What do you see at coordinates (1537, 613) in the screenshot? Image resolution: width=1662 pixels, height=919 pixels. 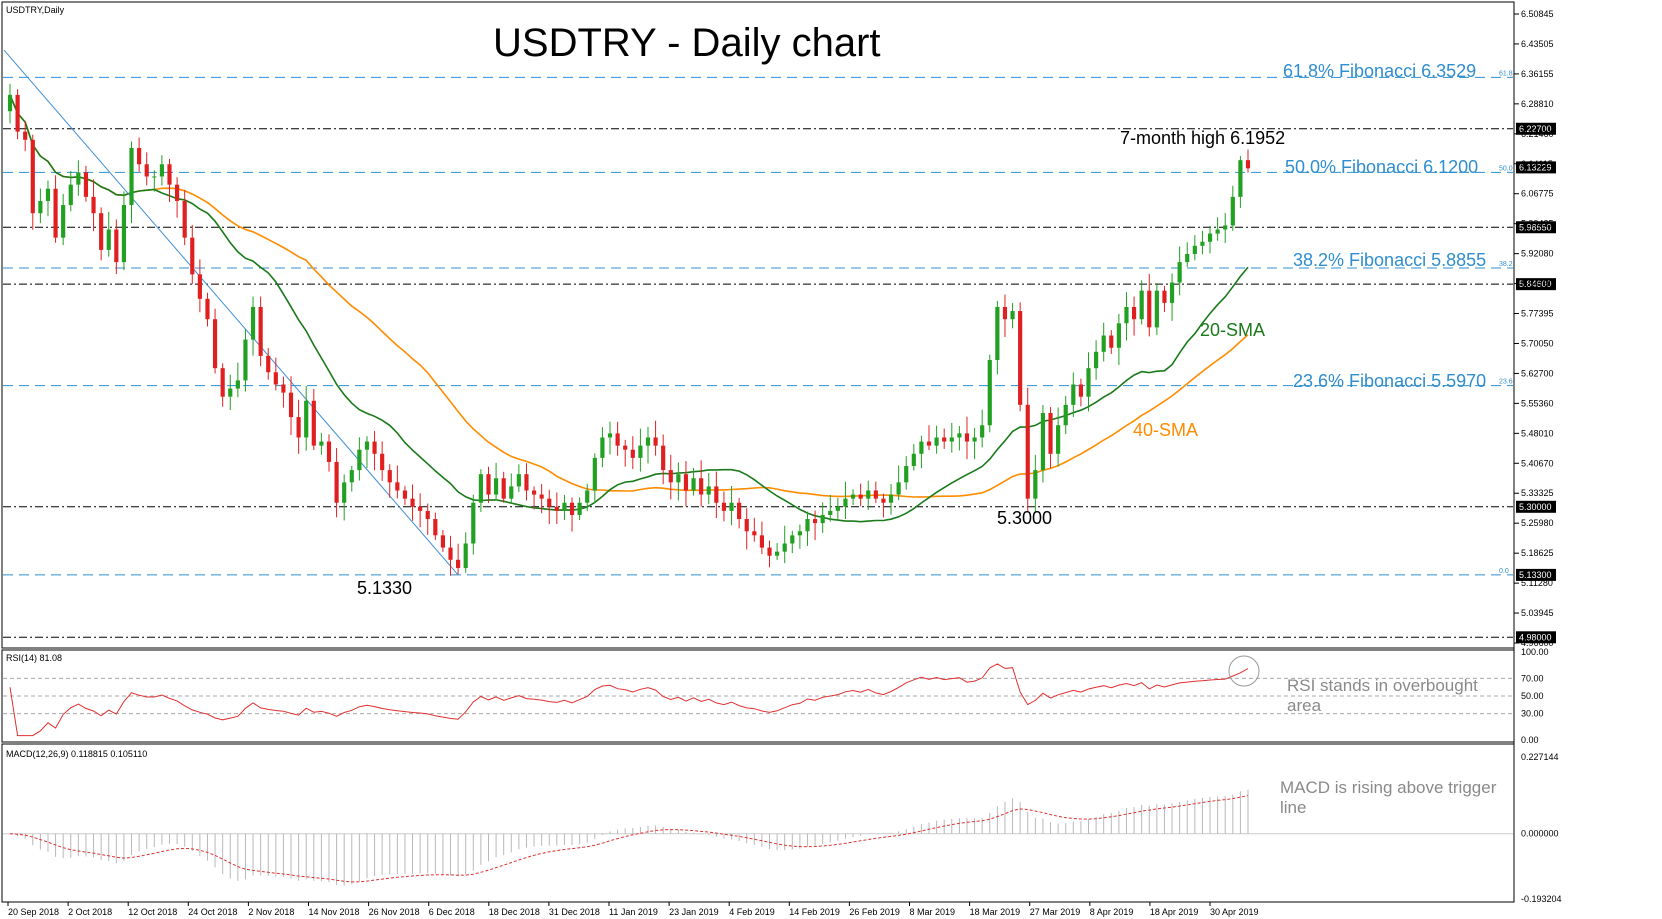 I see `y-tick-label: 5.03945` at bounding box center [1537, 613].